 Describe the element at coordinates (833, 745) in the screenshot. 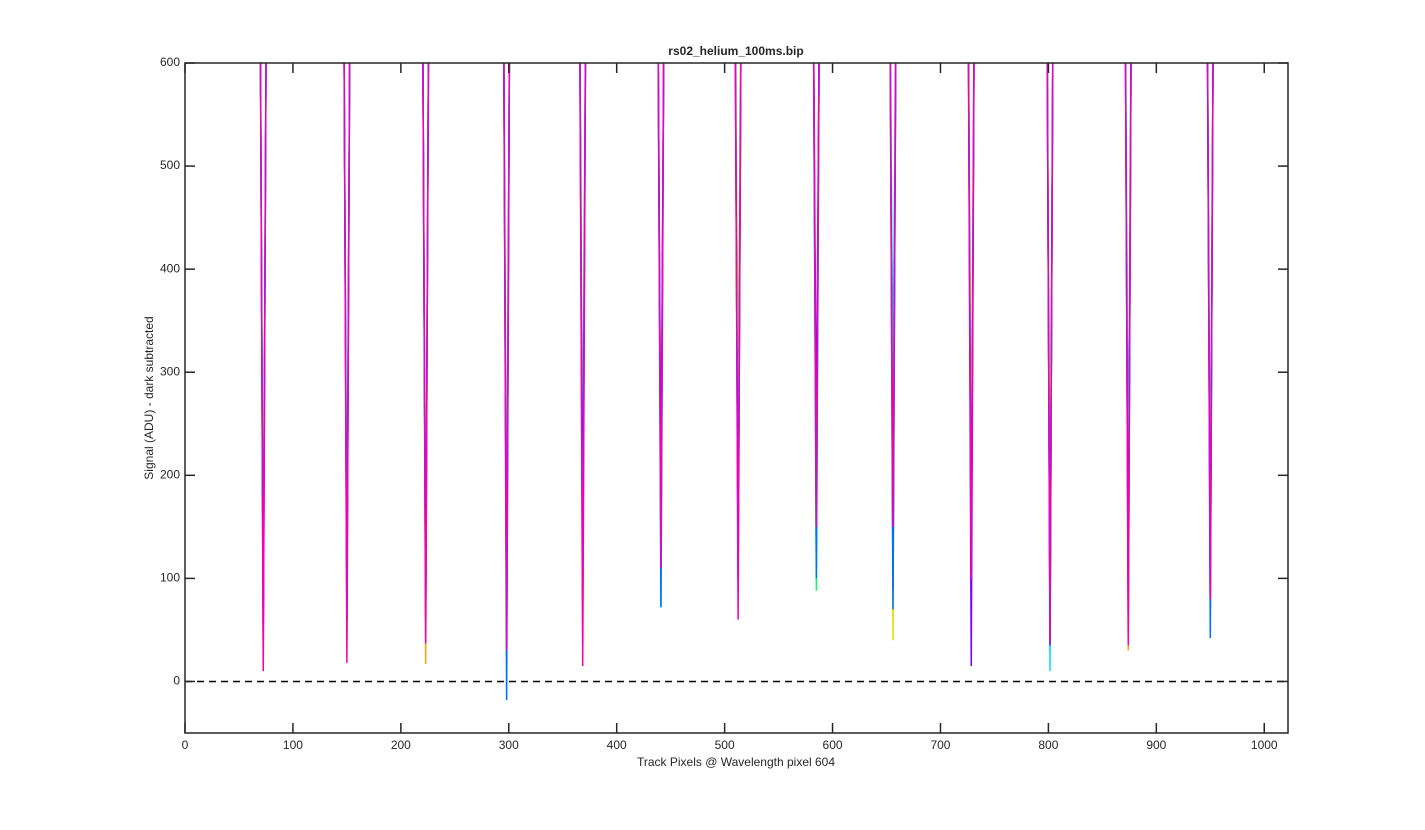

I see `x-tick-label: 600` at that location.